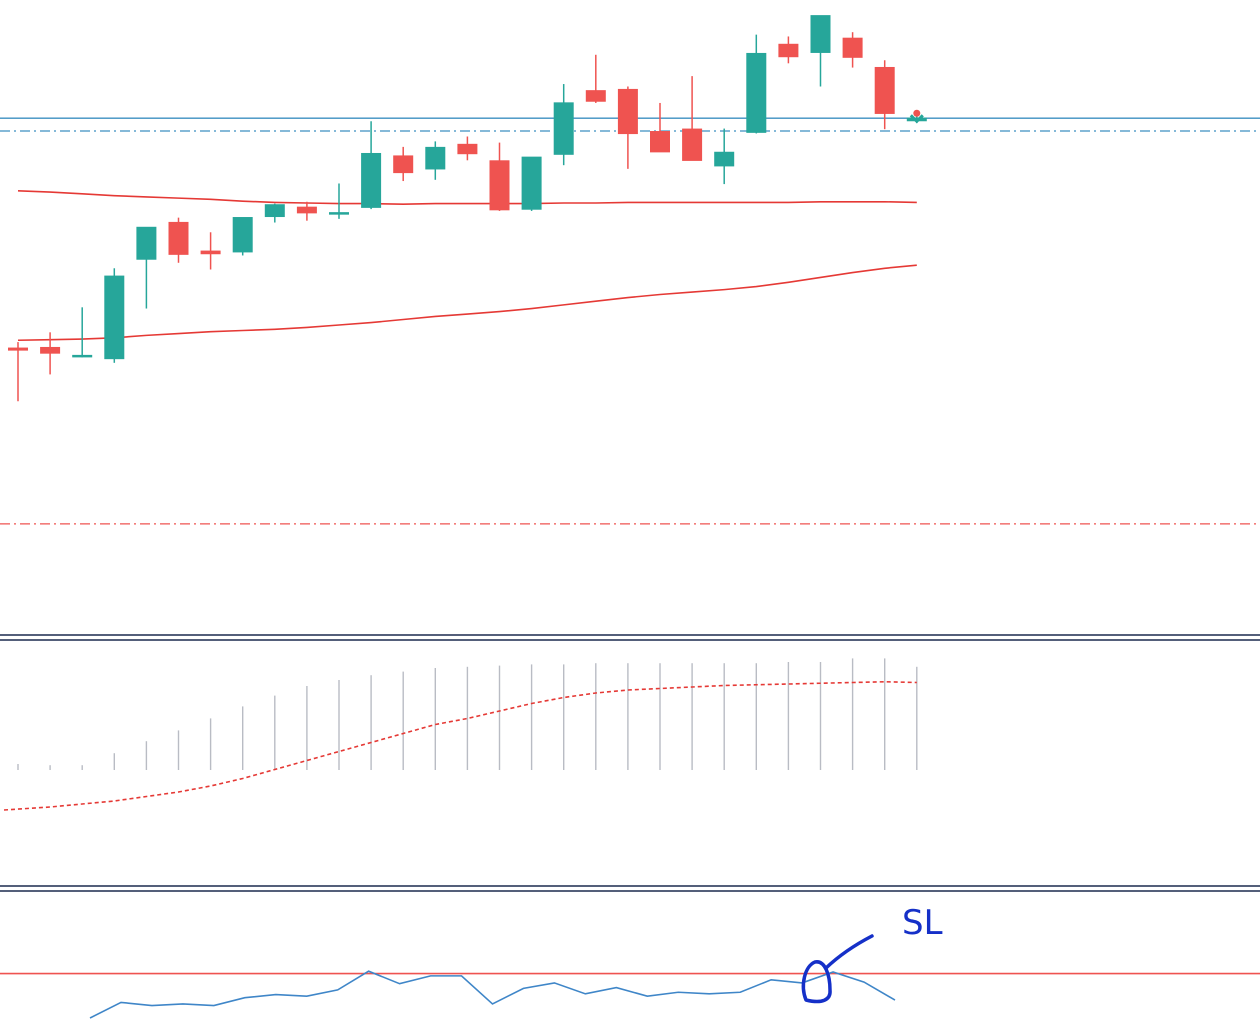  Describe the element at coordinates (917, 113) in the screenshot. I see `last-price-dot-icon` at that location.